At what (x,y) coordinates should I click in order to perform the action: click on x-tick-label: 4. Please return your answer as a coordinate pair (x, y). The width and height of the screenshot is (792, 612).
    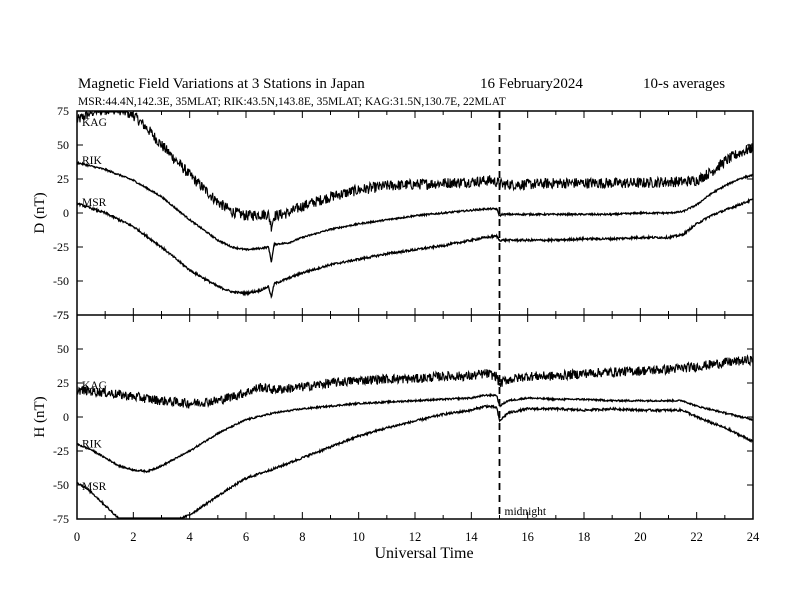
    Looking at the image, I should click on (190, 537).